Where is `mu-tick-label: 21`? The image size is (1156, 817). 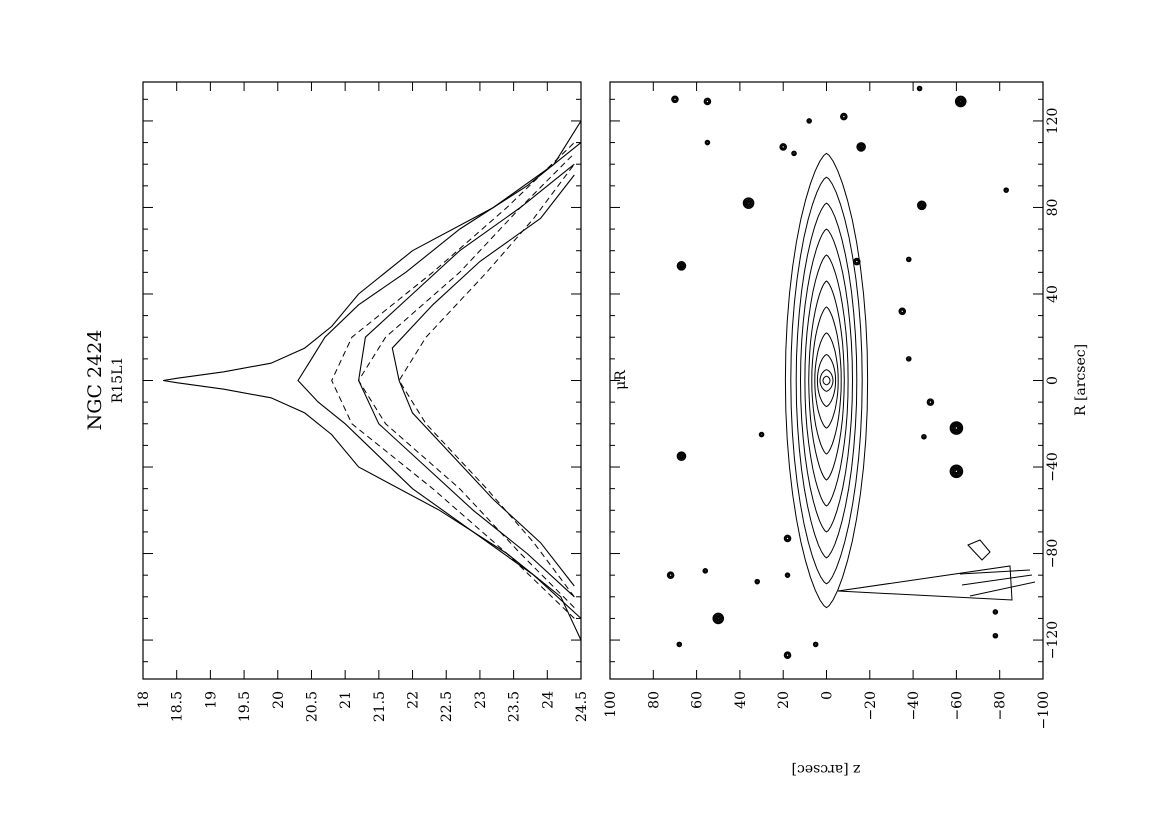 mu-tick-label: 21 is located at coordinates (346, 700).